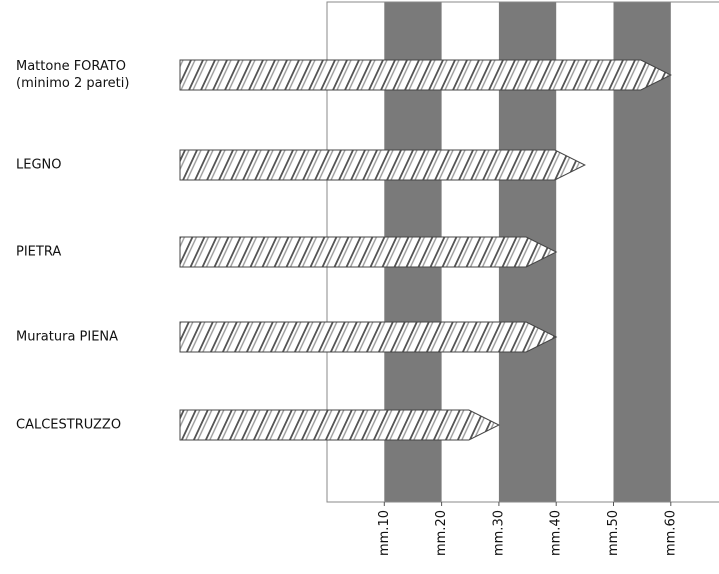 This screenshot has height=574, width=719. I want to click on category-label: Muratura PIENA, so click(67, 337).